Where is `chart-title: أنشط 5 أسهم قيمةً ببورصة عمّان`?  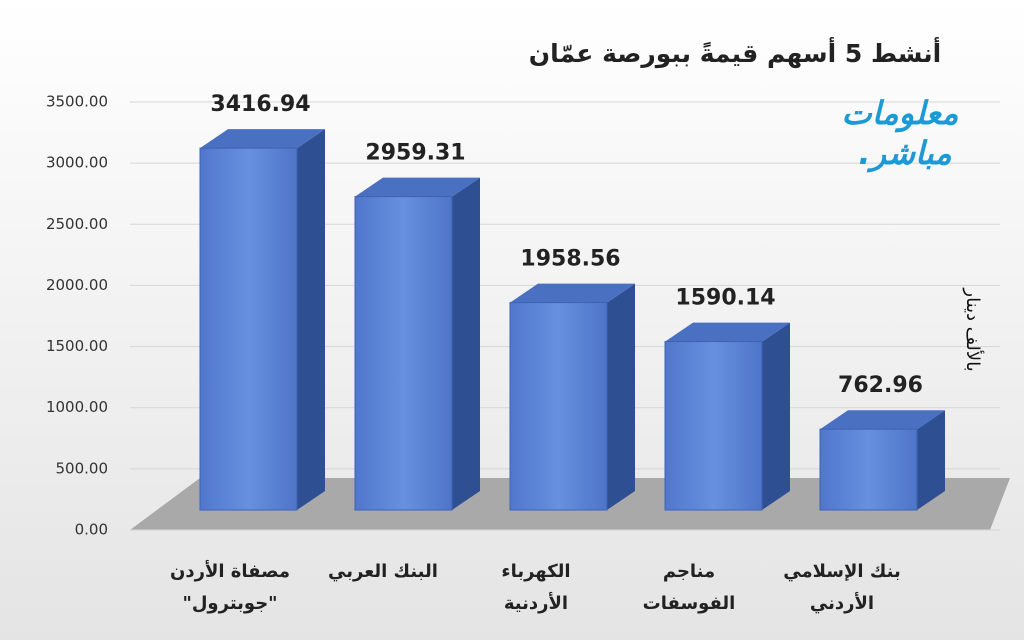 chart-title: أنشط 5 أسهم قيمةً ببورصة عمّان is located at coordinates (735, 53).